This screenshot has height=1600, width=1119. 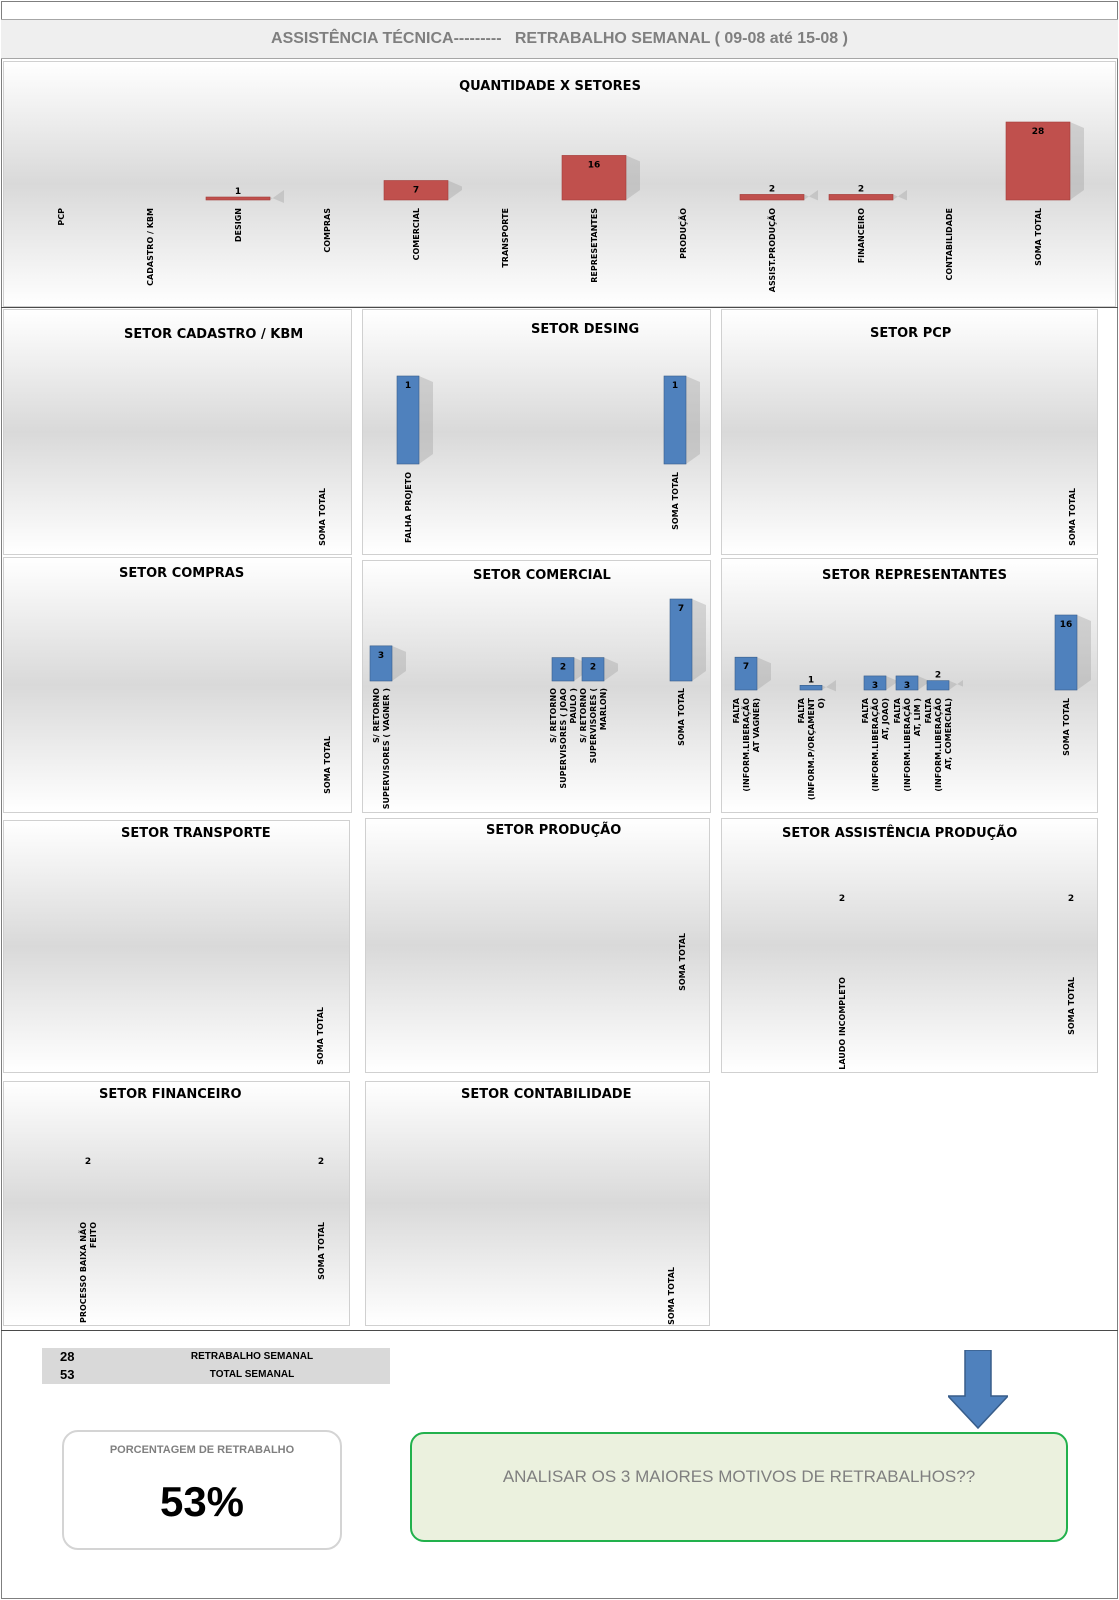 I want to click on summary-table: 28 RETRABALHO SEMANAL 53 TOTAL SEMANAL, so click(x=216, y=1366).